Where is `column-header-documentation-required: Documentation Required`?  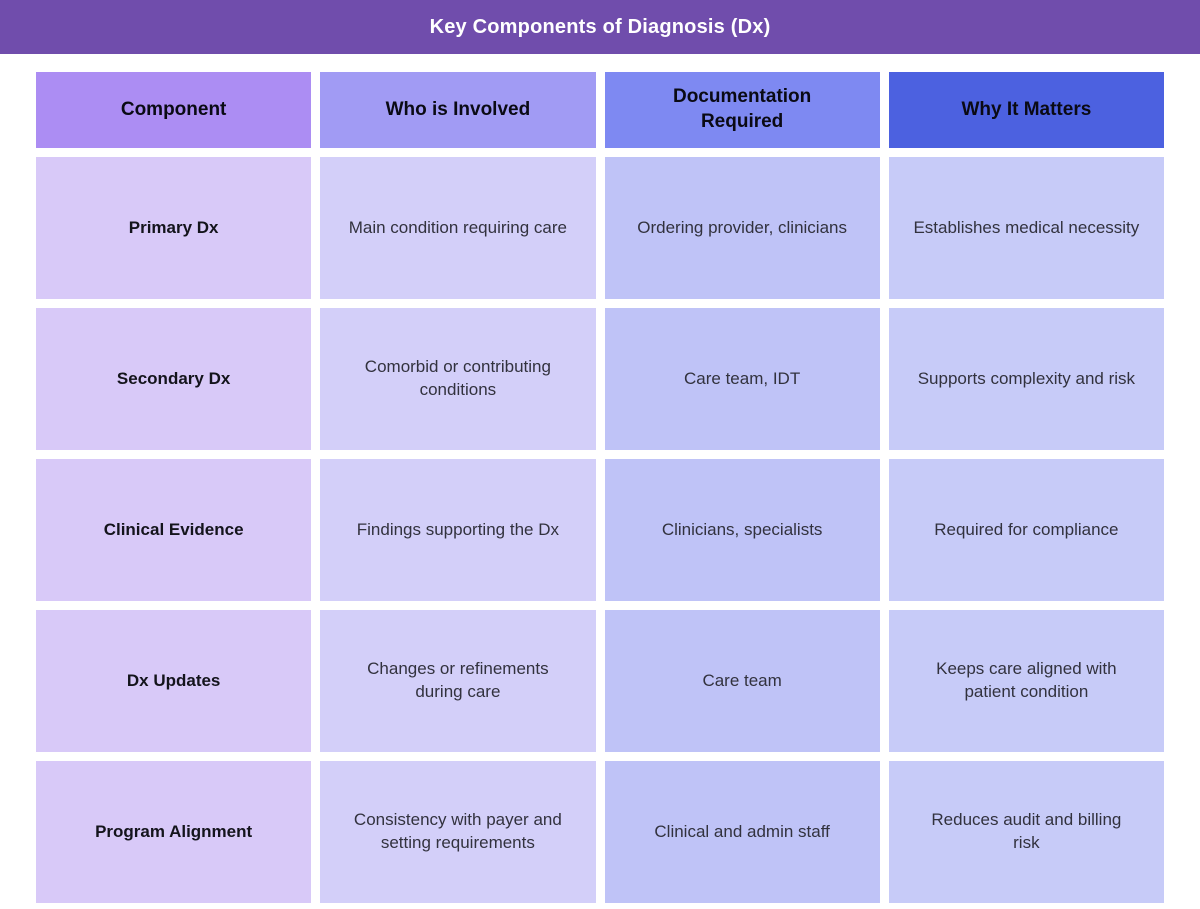
column-header-documentation-required: Documentation Required is located at coordinates (742, 110).